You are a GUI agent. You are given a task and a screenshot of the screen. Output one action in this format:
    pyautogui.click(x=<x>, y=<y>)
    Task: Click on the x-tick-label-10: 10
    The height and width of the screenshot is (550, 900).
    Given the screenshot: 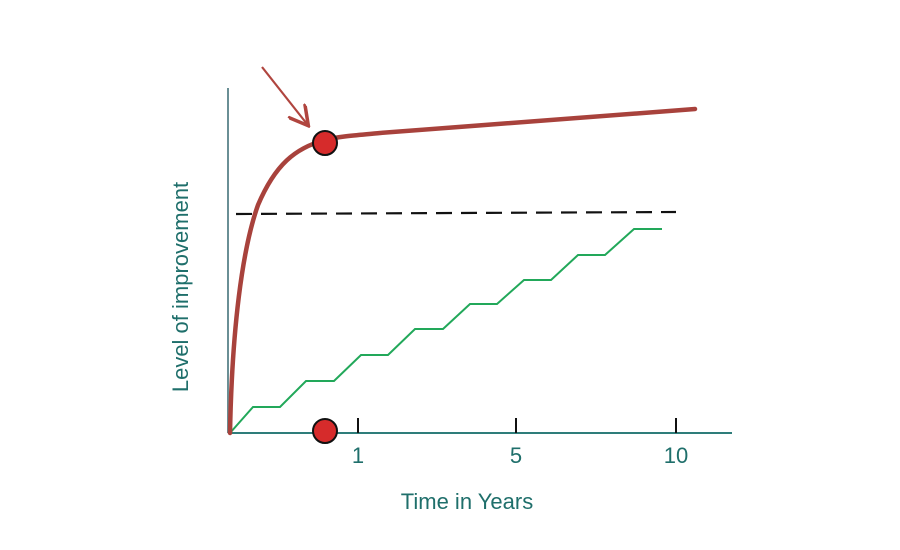 What is the action you would take?
    pyautogui.click(x=676, y=455)
    